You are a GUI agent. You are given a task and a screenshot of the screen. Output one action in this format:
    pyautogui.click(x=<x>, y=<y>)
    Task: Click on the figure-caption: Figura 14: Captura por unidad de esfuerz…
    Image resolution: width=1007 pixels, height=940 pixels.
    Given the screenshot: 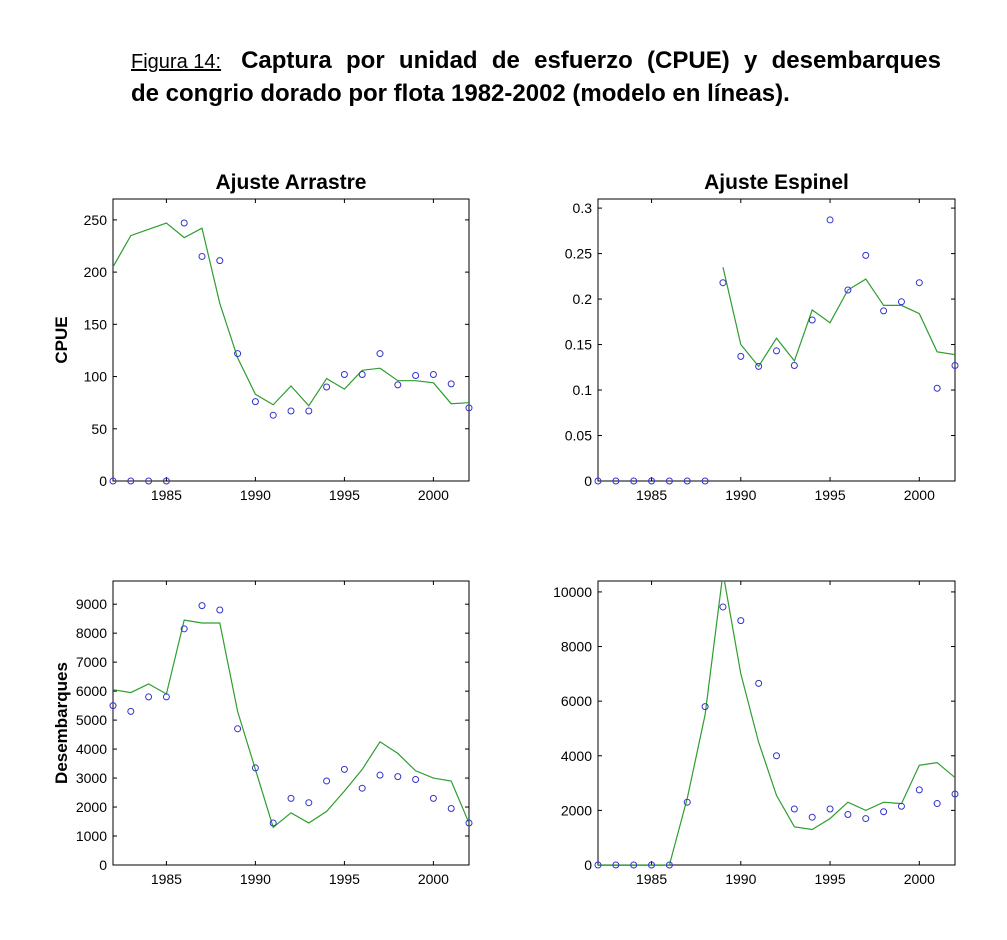 What is the action you would take?
    pyautogui.click(x=536, y=77)
    